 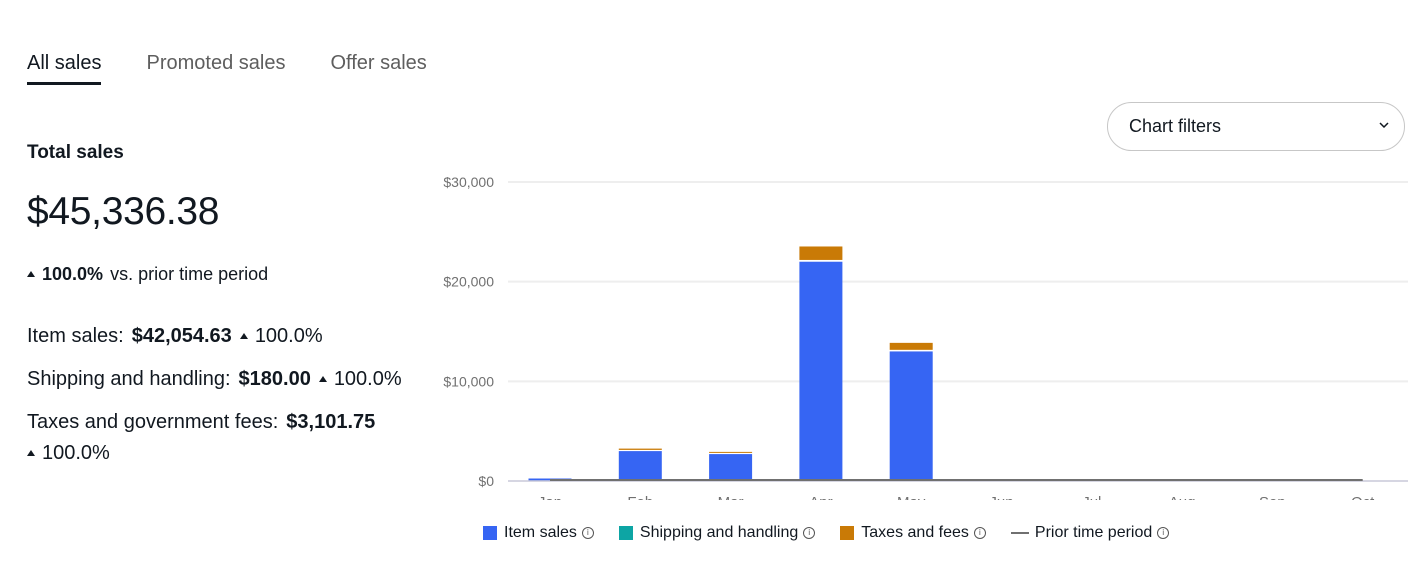 What do you see at coordinates (378, 63) in the screenshot?
I see `tab-offer-sales: Offer sales` at bounding box center [378, 63].